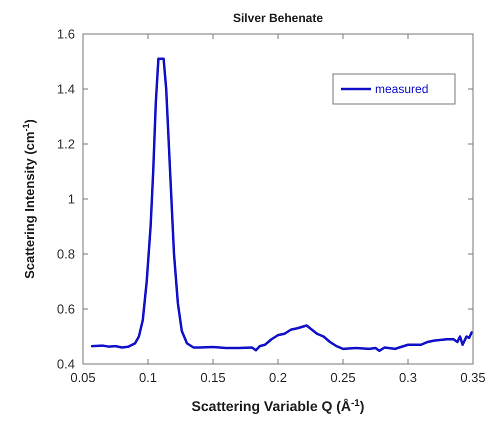 The height and width of the screenshot is (423, 485). Describe the element at coordinates (148, 377) in the screenshot. I see `x-tick-label: 0.1` at that location.